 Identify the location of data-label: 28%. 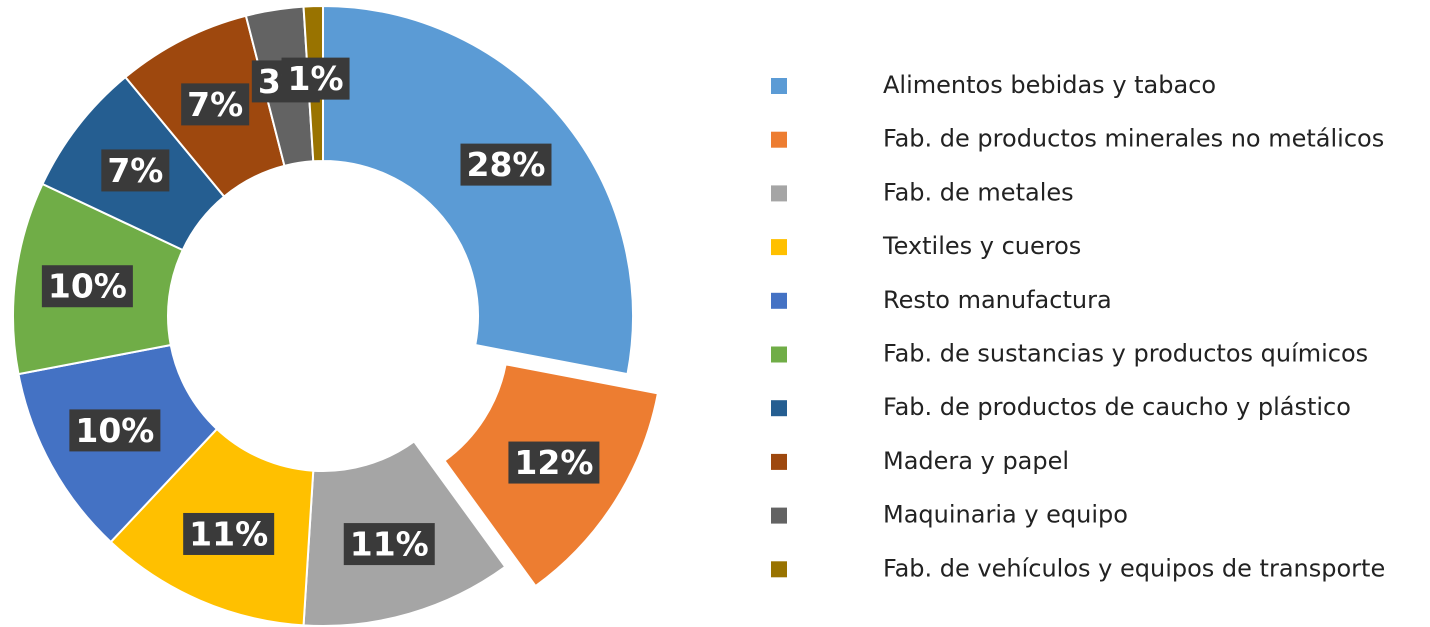
(506, 164).